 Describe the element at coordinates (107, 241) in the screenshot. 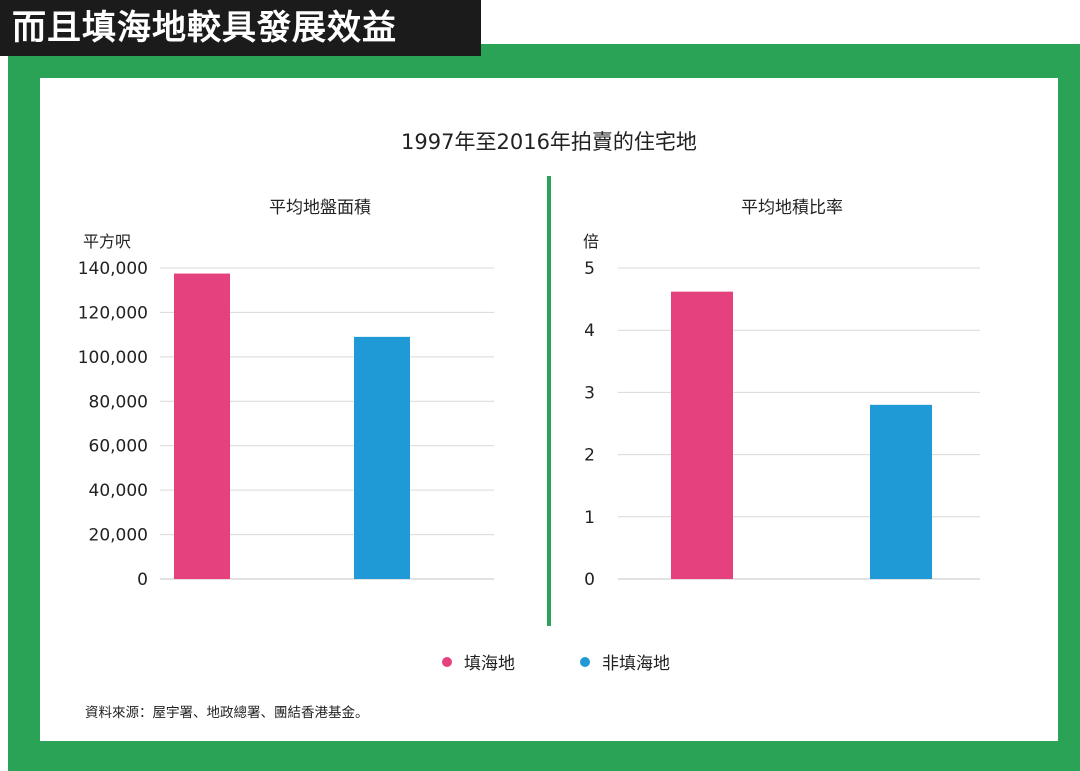

I see `chart1-ylabel: 平方呎` at that location.